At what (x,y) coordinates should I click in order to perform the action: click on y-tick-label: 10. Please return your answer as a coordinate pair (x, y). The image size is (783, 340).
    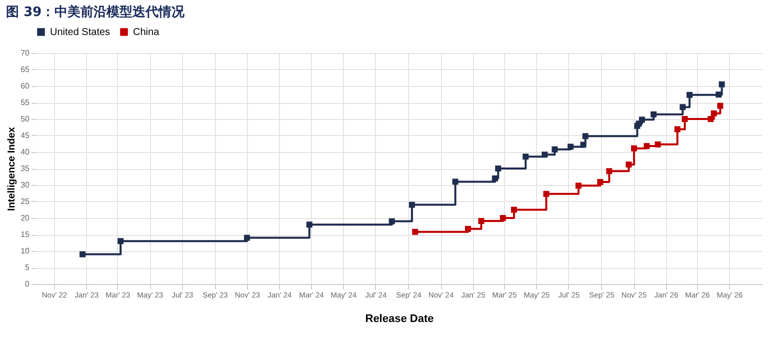
    Looking at the image, I should click on (25, 251).